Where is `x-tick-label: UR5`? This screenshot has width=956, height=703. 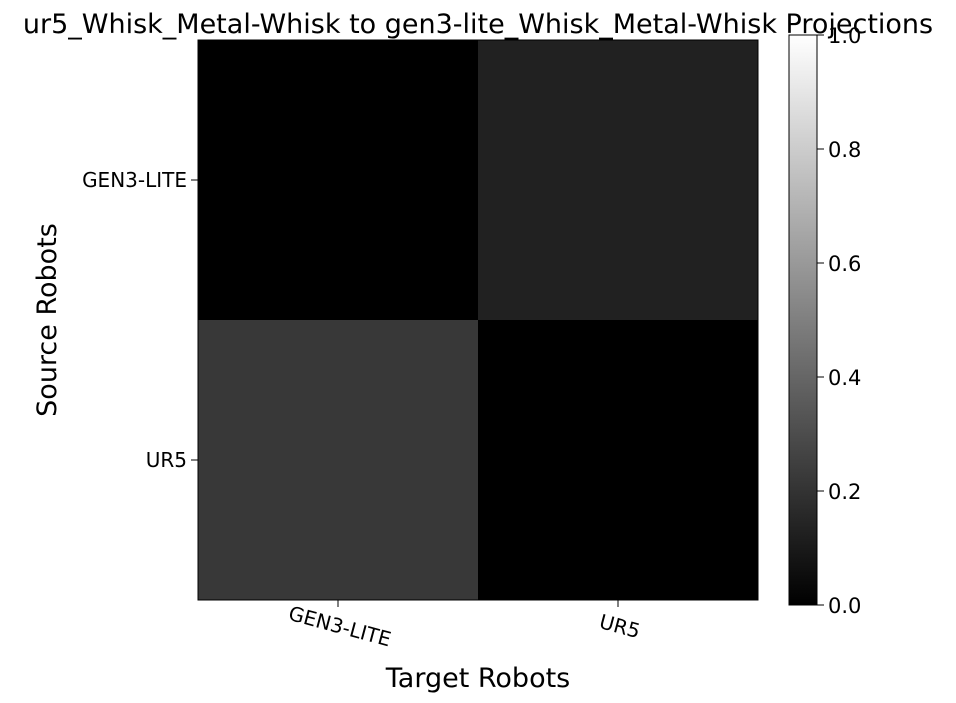
x-tick-label: UR5 is located at coordinates (620, 626).